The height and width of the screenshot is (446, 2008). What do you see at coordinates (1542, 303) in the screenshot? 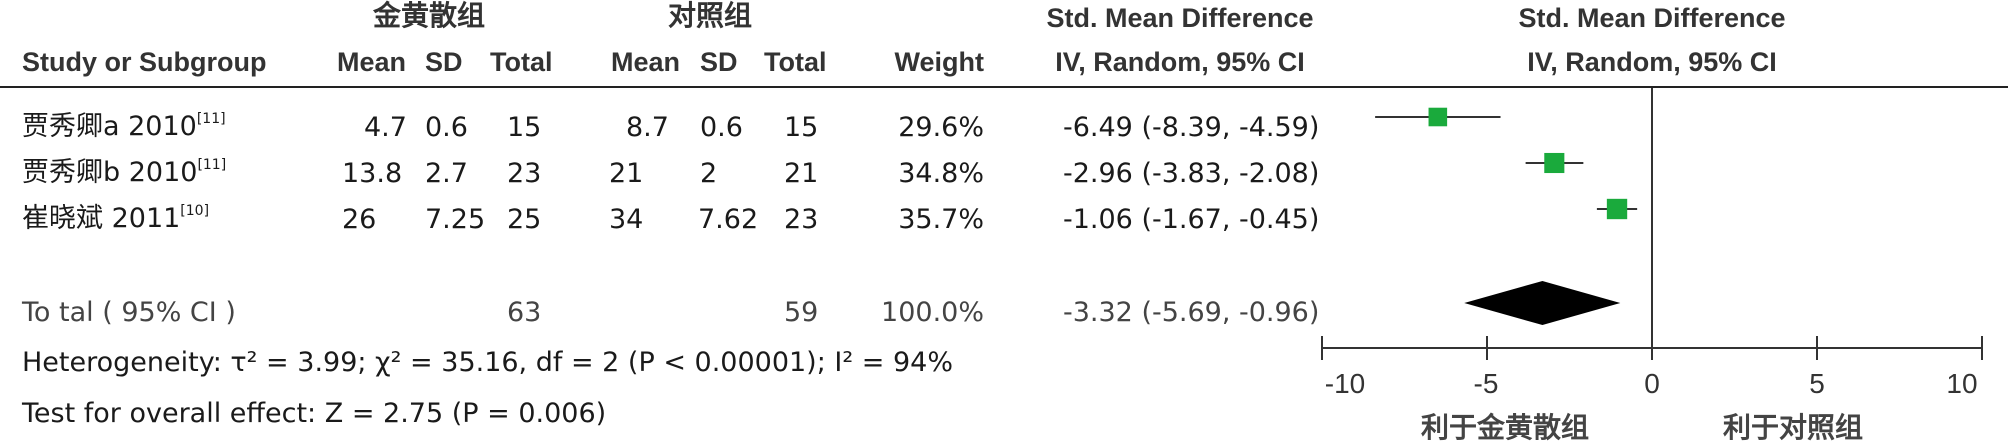
I see `summary-diamond` at bounding box center [1542, 303].